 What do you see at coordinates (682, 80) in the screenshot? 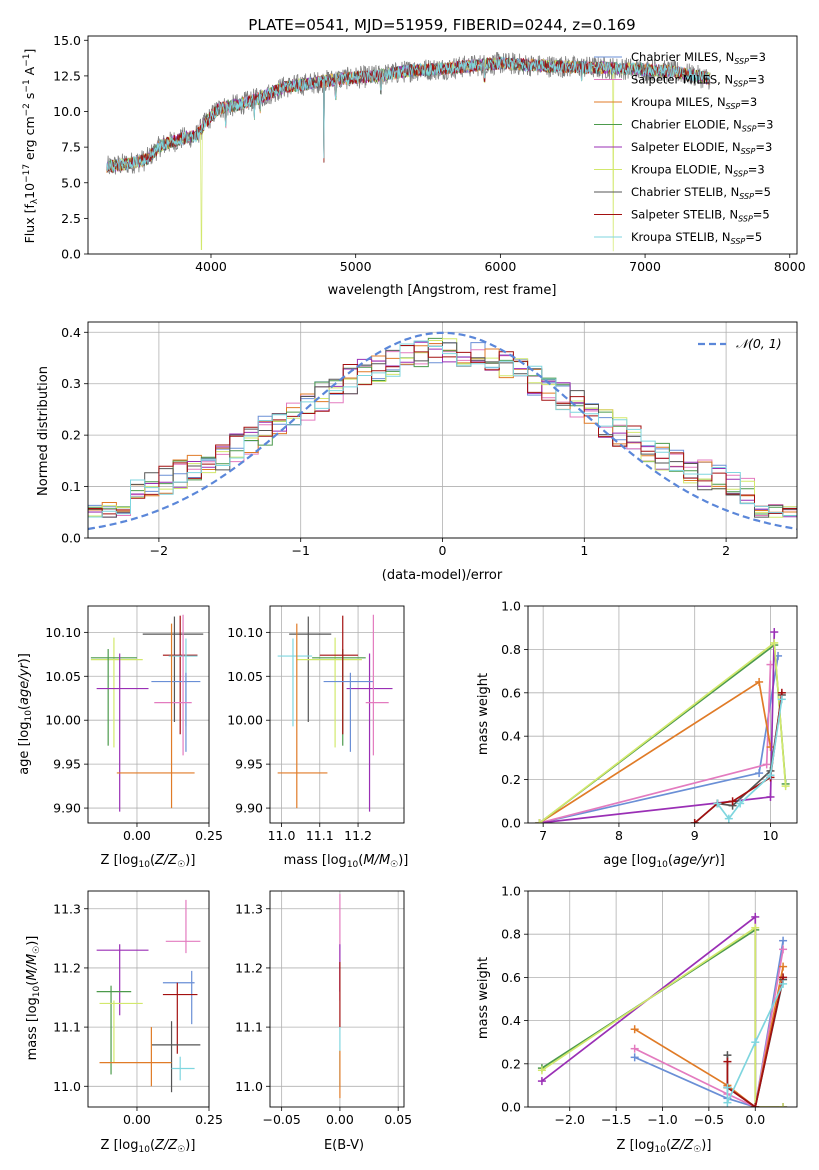
I see `legend-label-main: Salpeter MILES, N` at bounding box center [682, 80].